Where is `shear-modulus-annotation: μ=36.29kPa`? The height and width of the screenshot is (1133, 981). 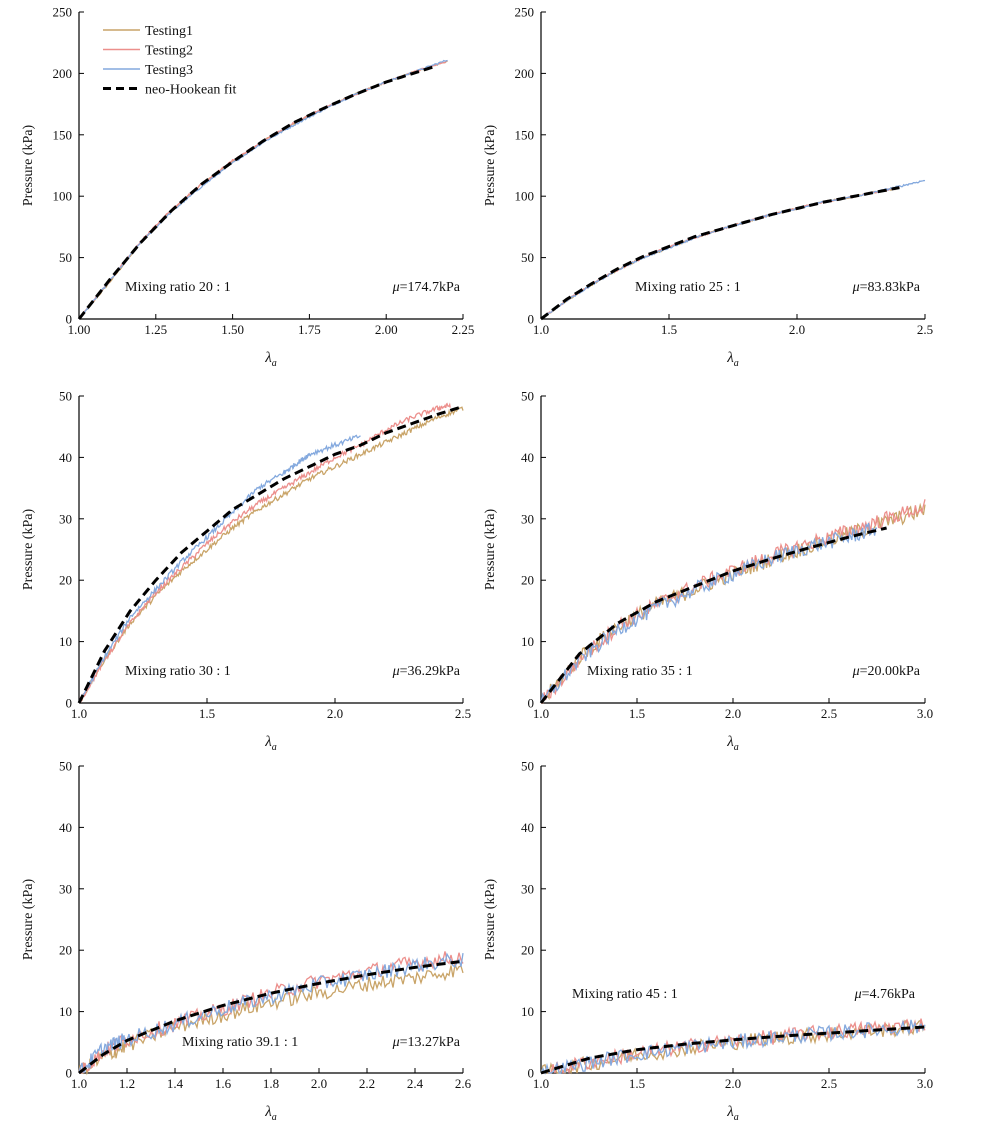 shear-modulus-annotation: μ=36.29kPa is located at coordinates (426, 671).